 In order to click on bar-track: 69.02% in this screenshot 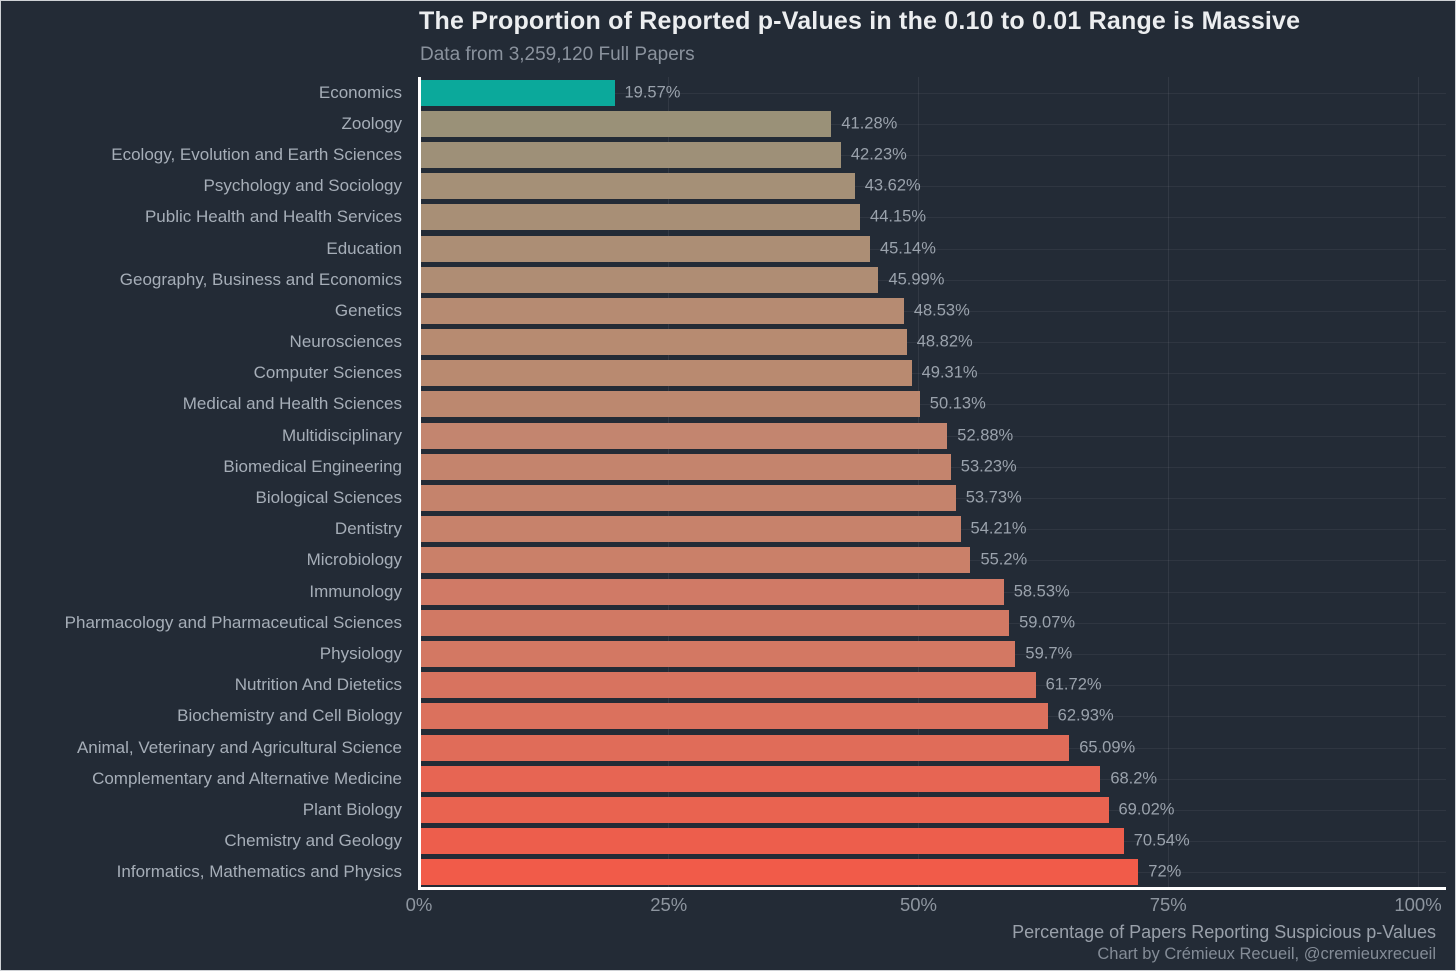, I will do `click(937, 809)`.